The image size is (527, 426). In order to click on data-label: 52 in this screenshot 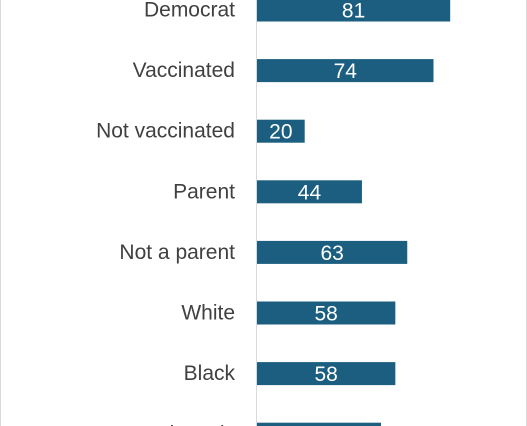, I will do `click(318, 425)`.